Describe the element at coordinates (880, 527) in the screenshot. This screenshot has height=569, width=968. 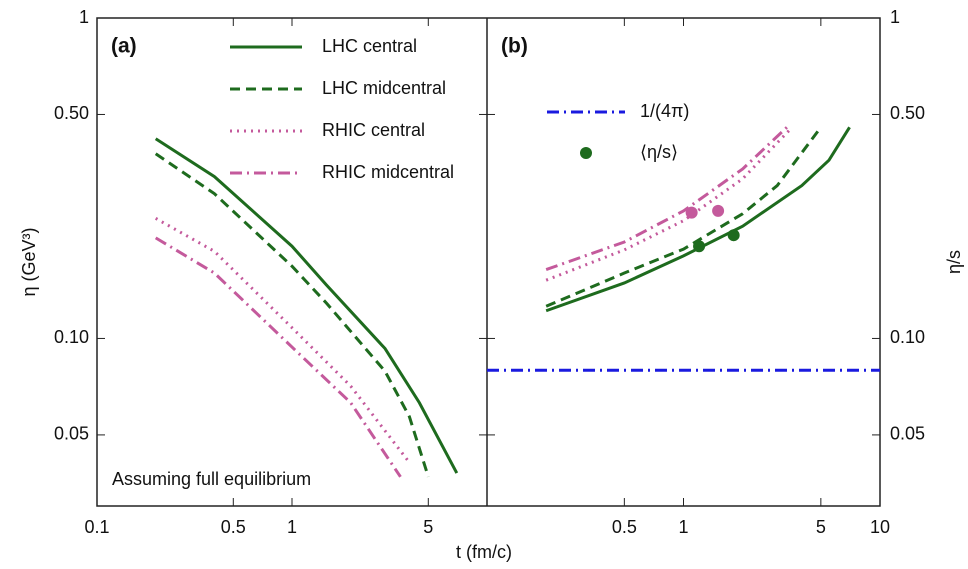
I see `x-tick-label: 10` at that location.